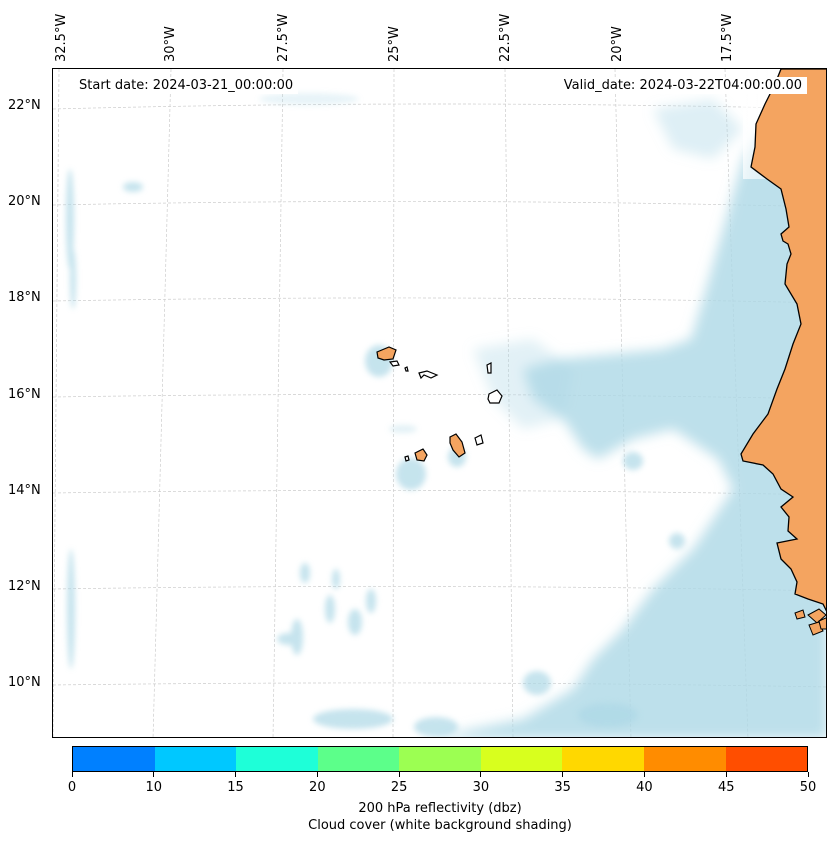 This screenshot has height=843, width=837. Describe the element at coordinates (479, 440) in the screenshot. I see `island-maio` at that location.